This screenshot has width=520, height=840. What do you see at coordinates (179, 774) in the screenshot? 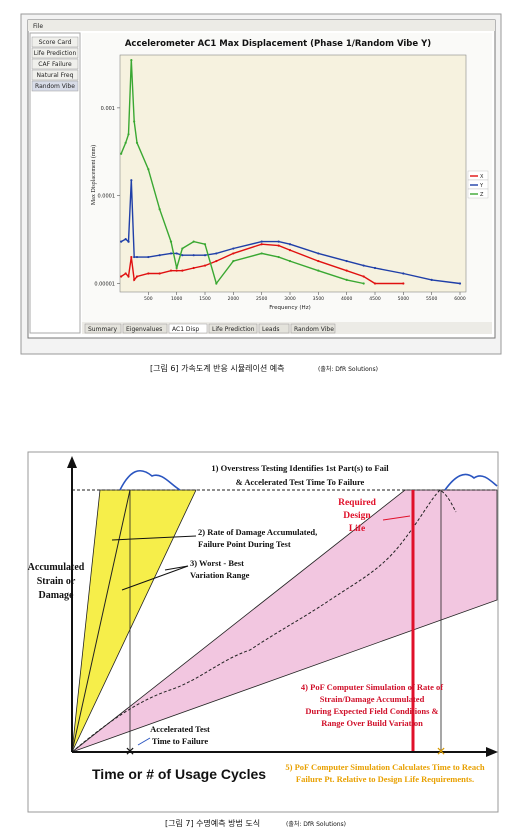
I see `x-axis-label: Time or # of Usage Cycles` at bounding box center [179, 774].